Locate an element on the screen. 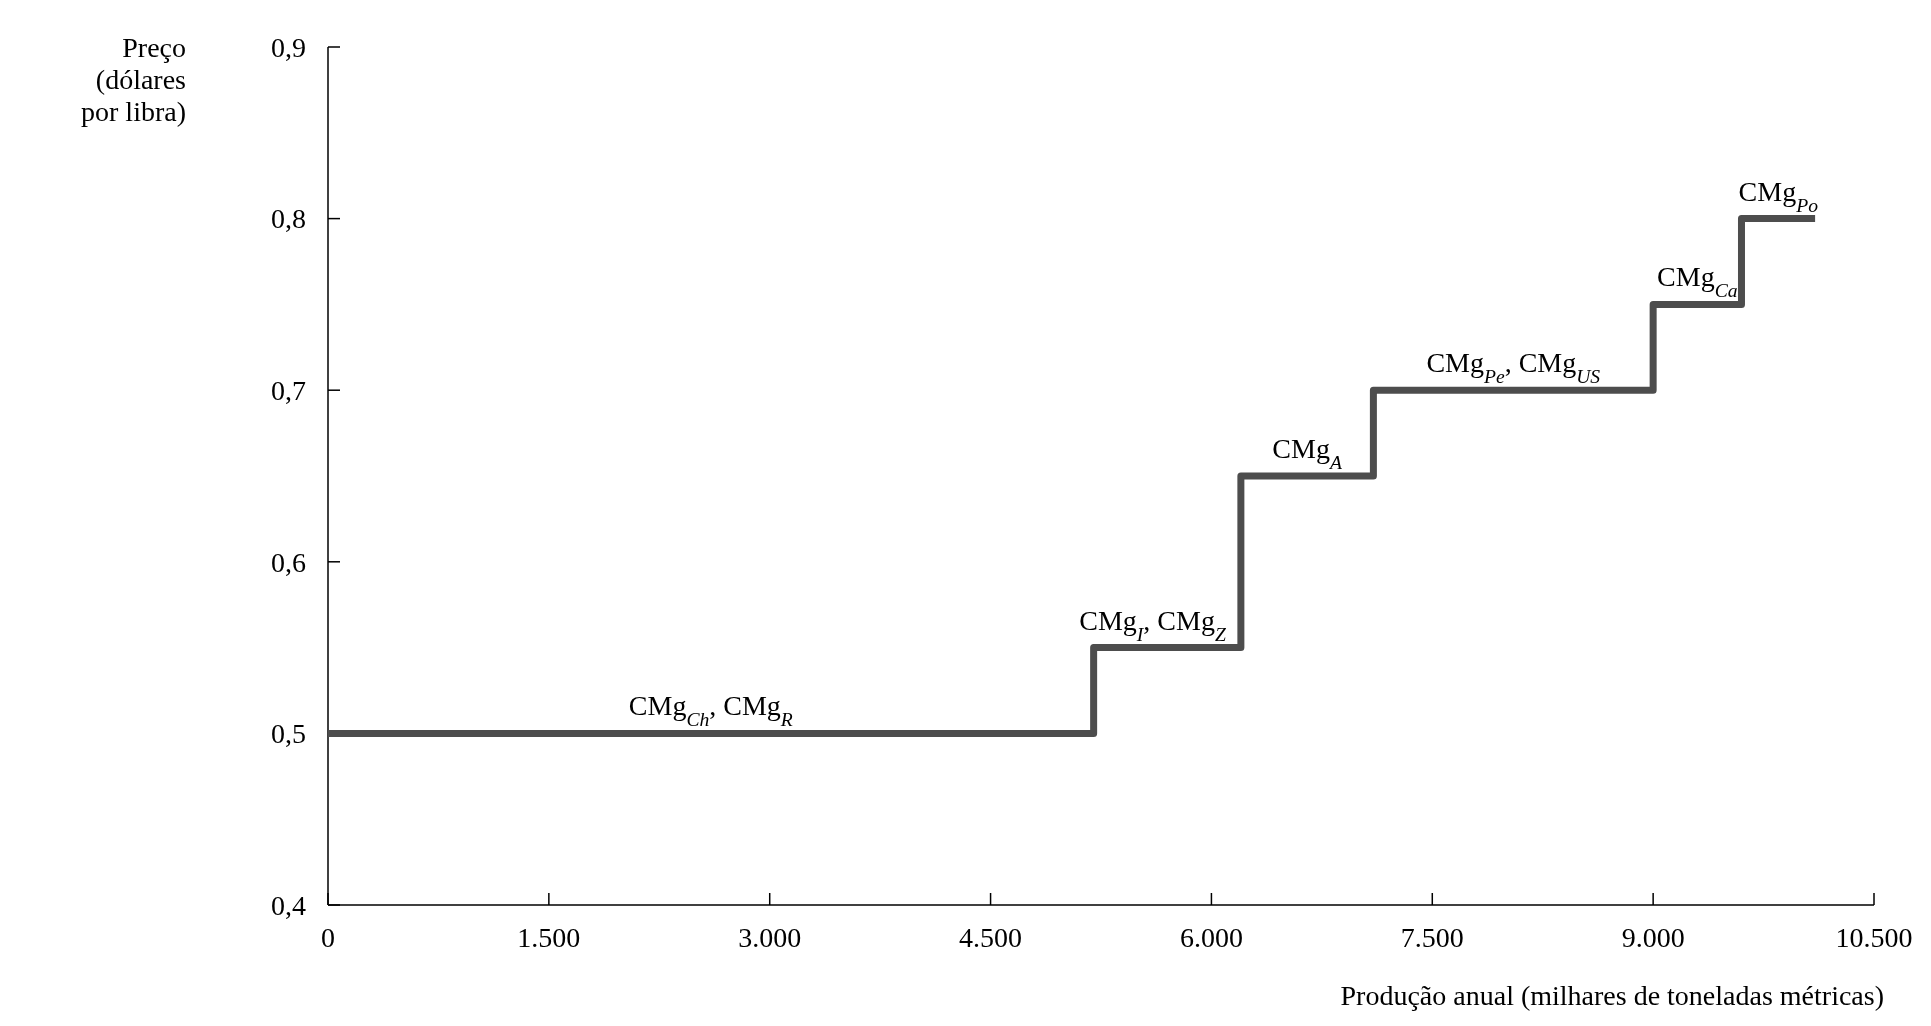 This screenshot has height=1026, width=1931. annotation: CMg$_{A}$ is located at coordinates (1307, 453).